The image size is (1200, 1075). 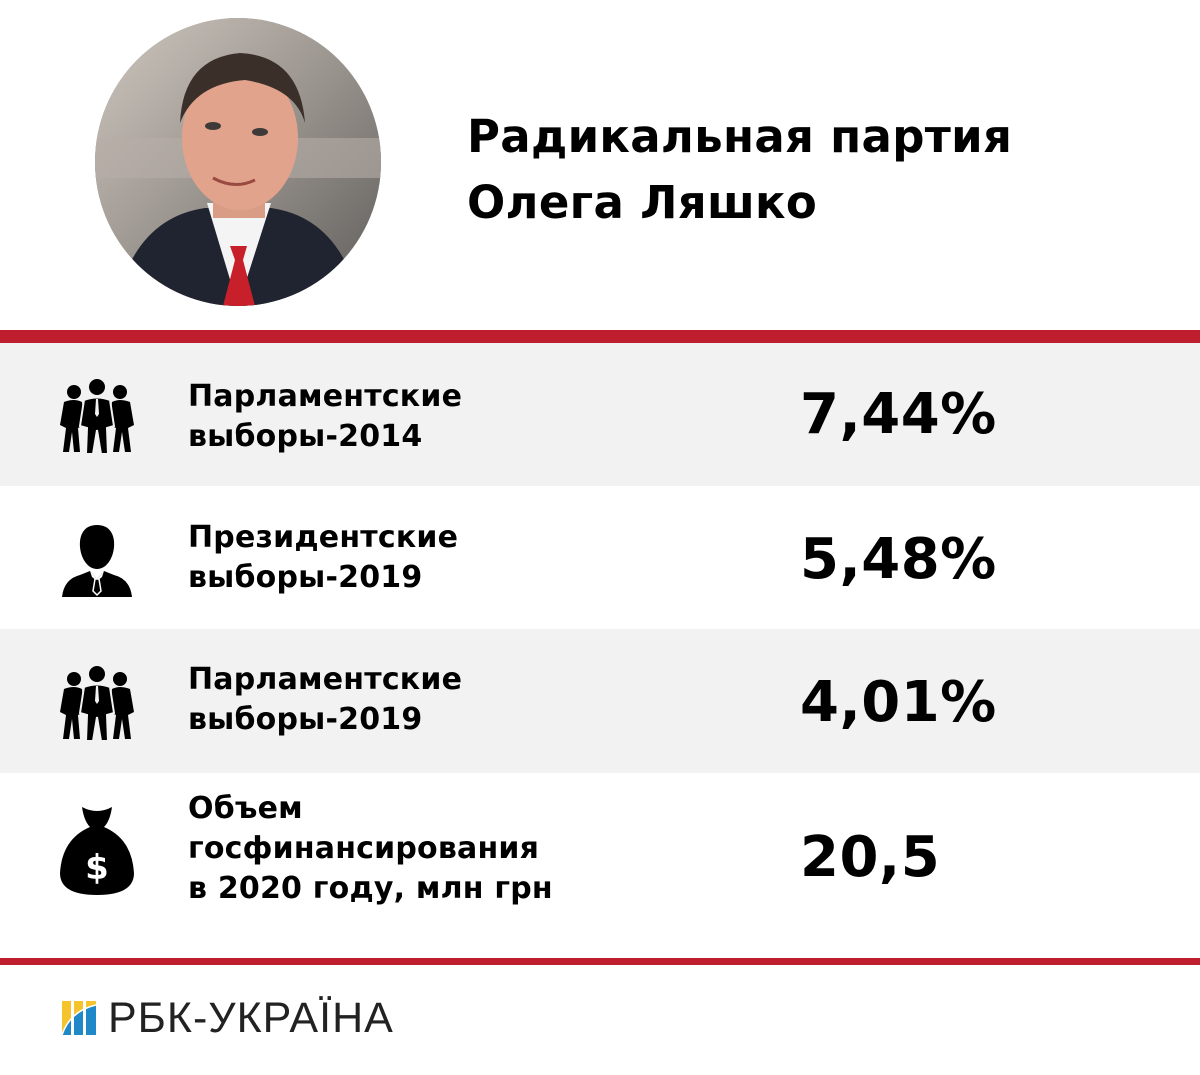 I want to click on stat-value: 7,44%, so click(x=898, y=414).